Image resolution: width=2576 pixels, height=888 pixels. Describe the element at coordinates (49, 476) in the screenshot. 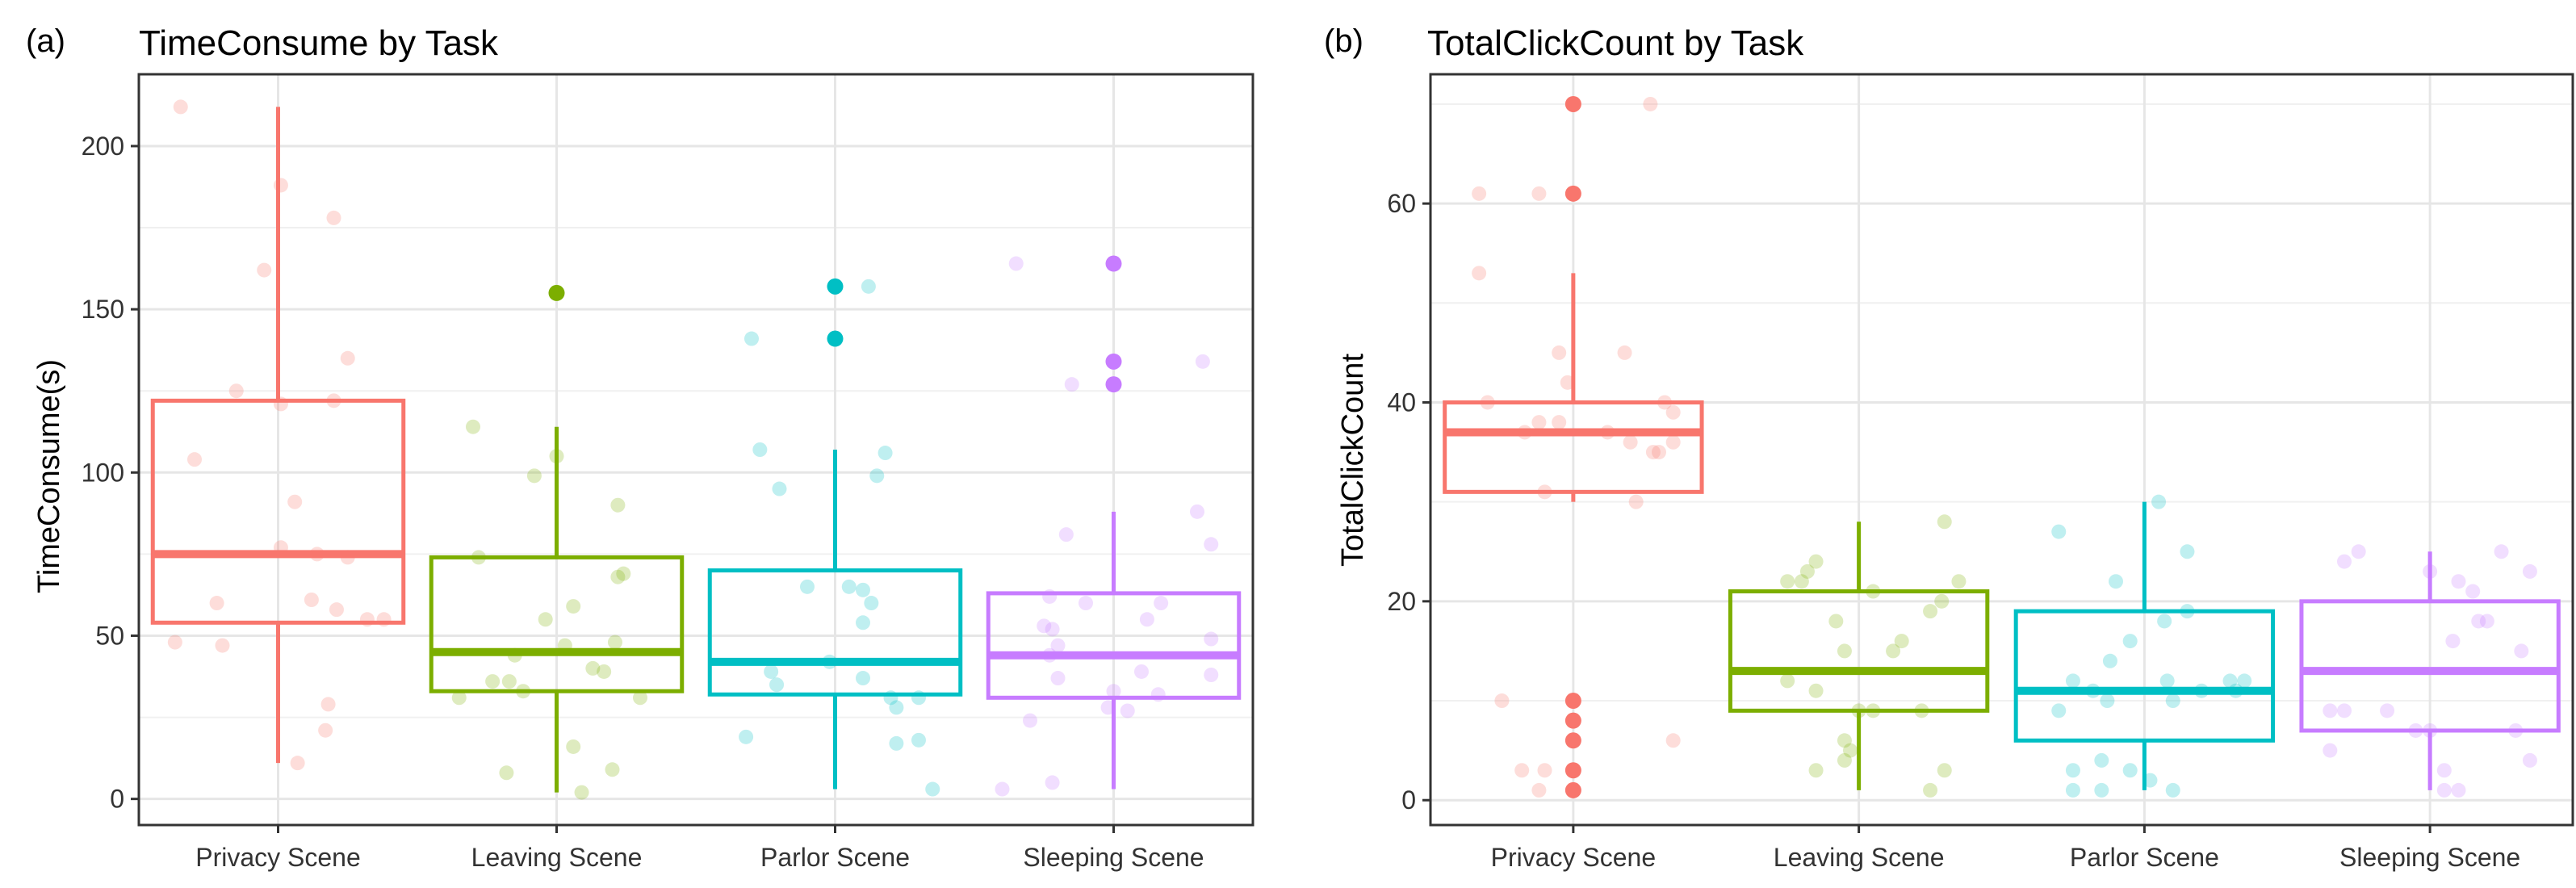

I see `panel-a-y-axis-label: TimeConsume(s)` at that location.